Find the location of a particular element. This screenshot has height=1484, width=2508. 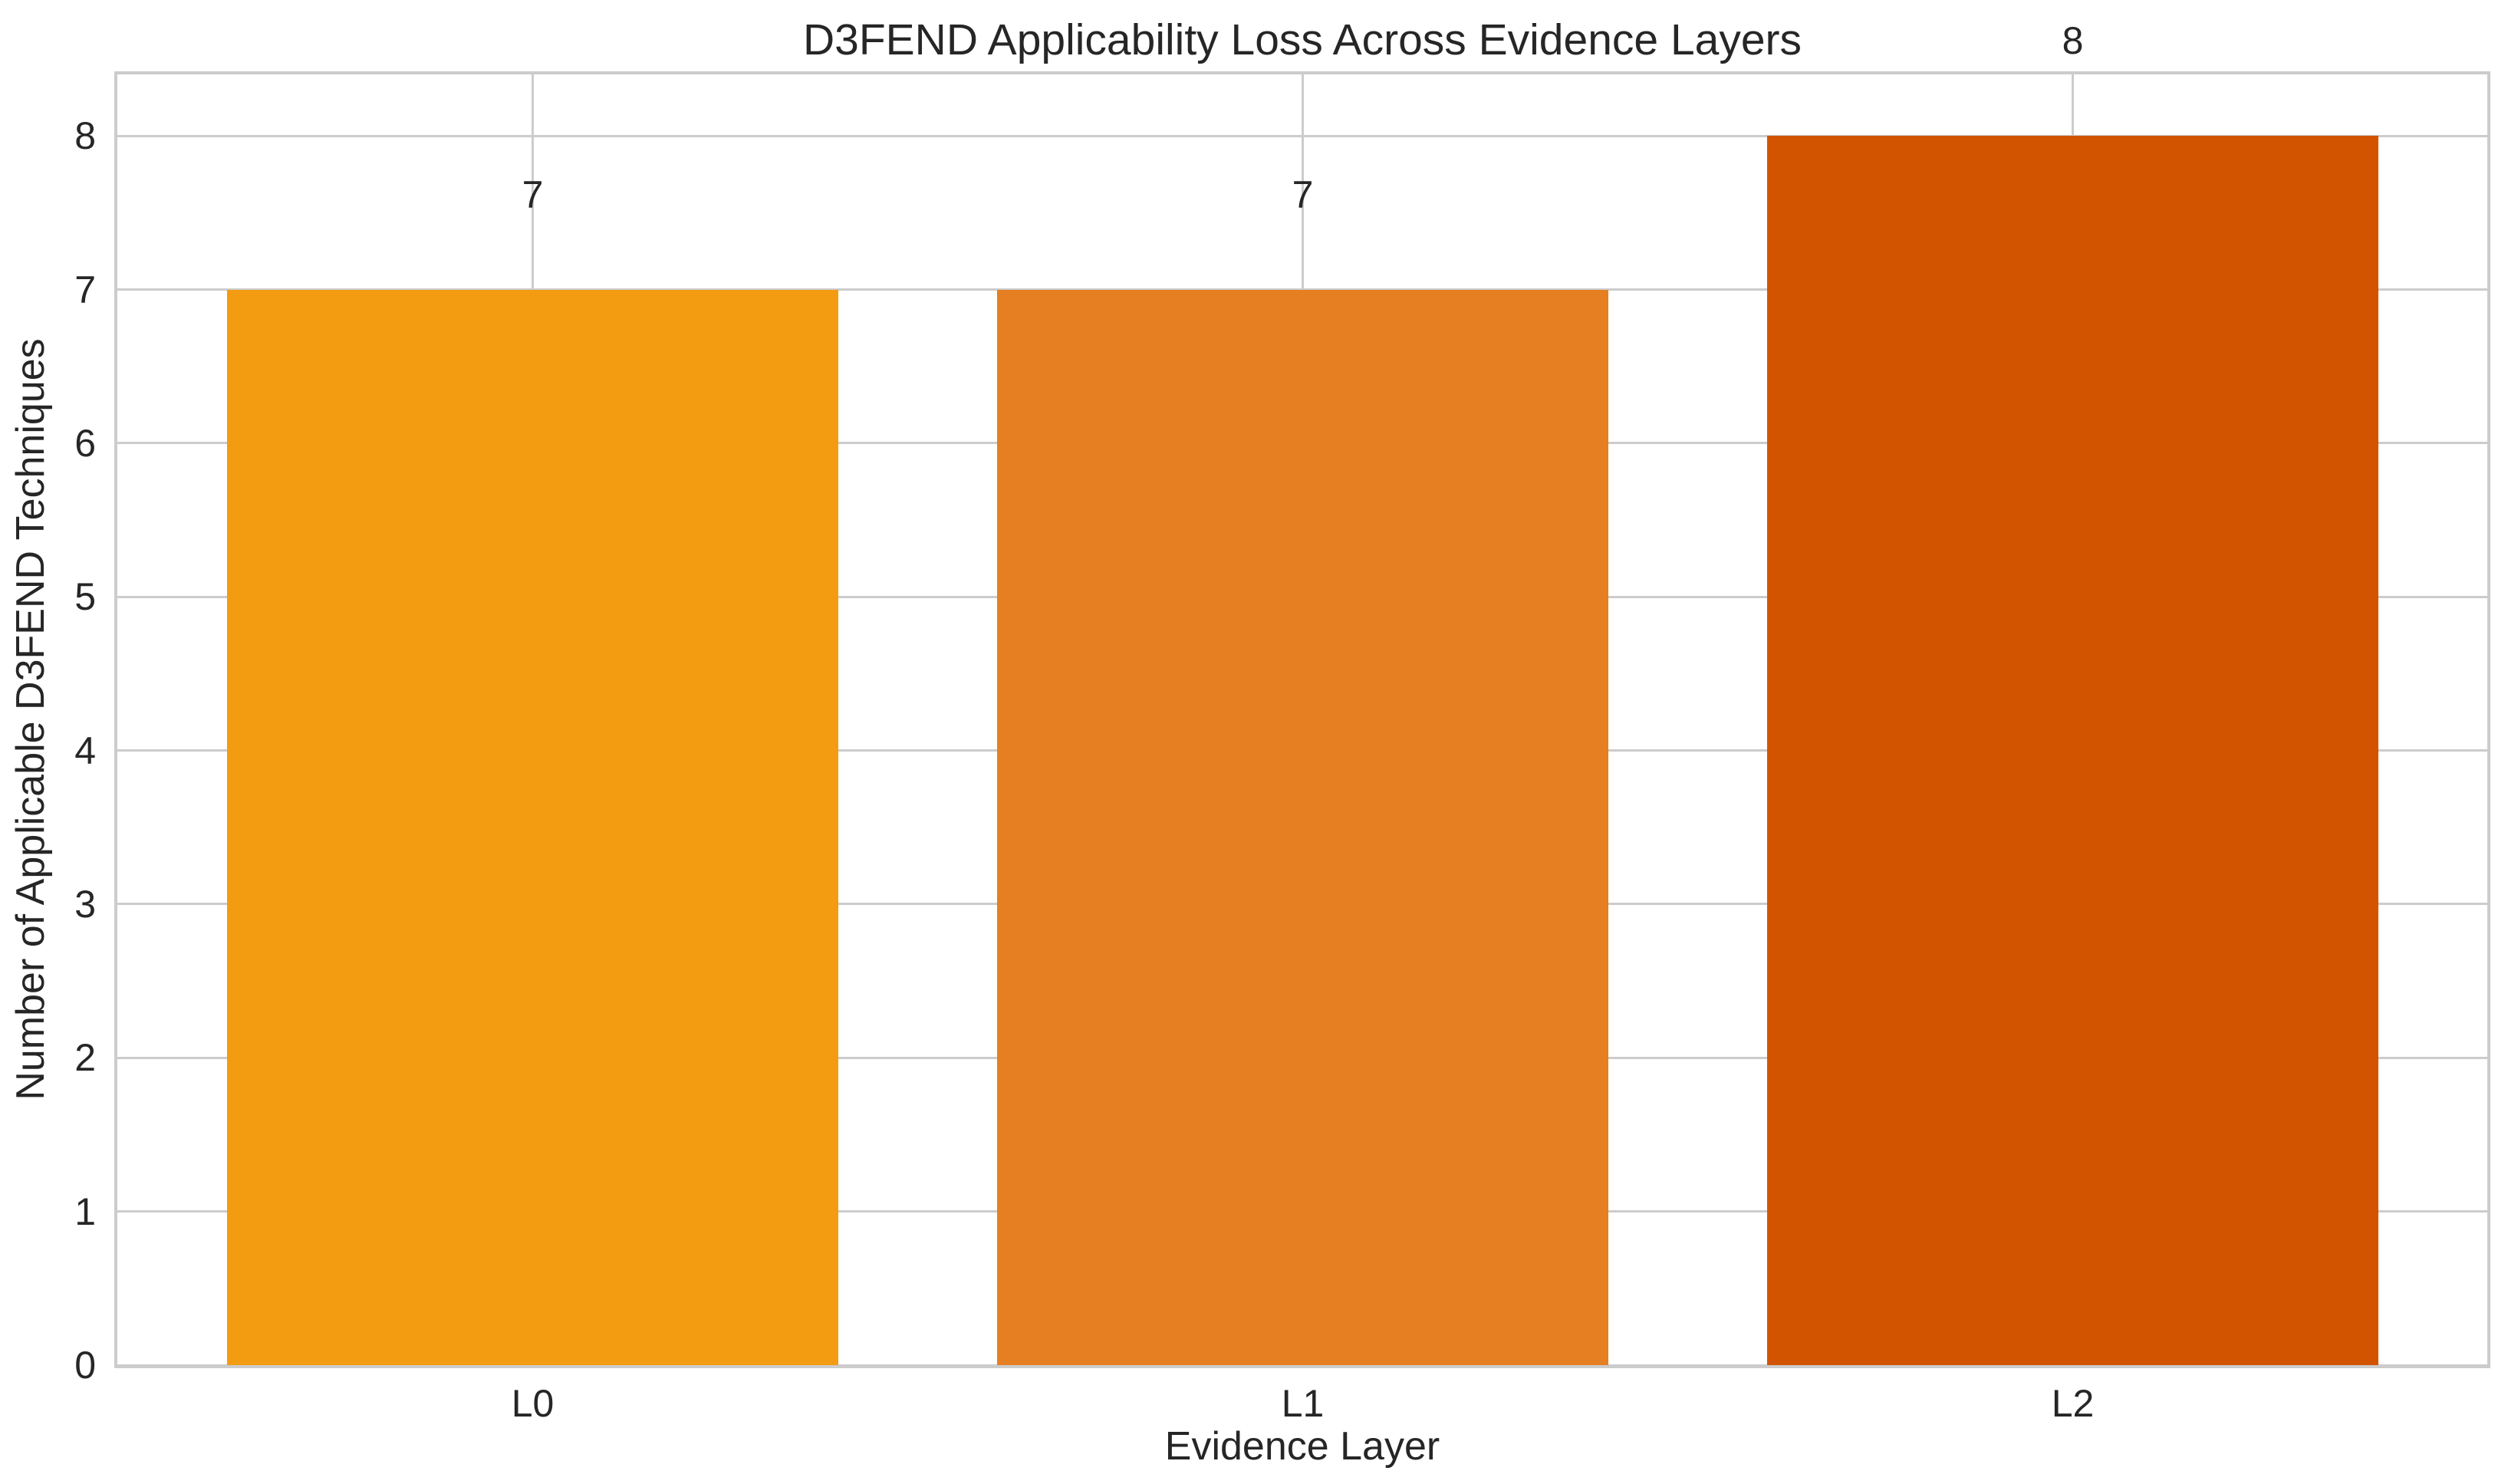

y-tick-label-5: 5 is located at coordinates (85, 597).